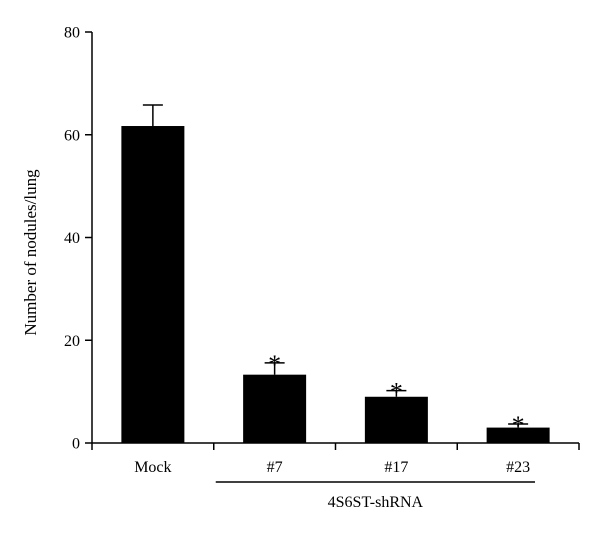 The image size is (600, 534). I want to click on group-annotation: 4S6ST-shRNA, so click(375, 496).